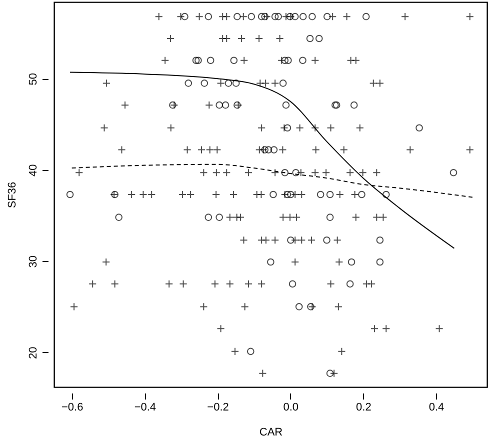 Image resolution: width=491 pixels, height=444 pixels. Describe the element at coordinates (12, 195) in the screenshot. I see `y-axis-title: SF36` at that location.